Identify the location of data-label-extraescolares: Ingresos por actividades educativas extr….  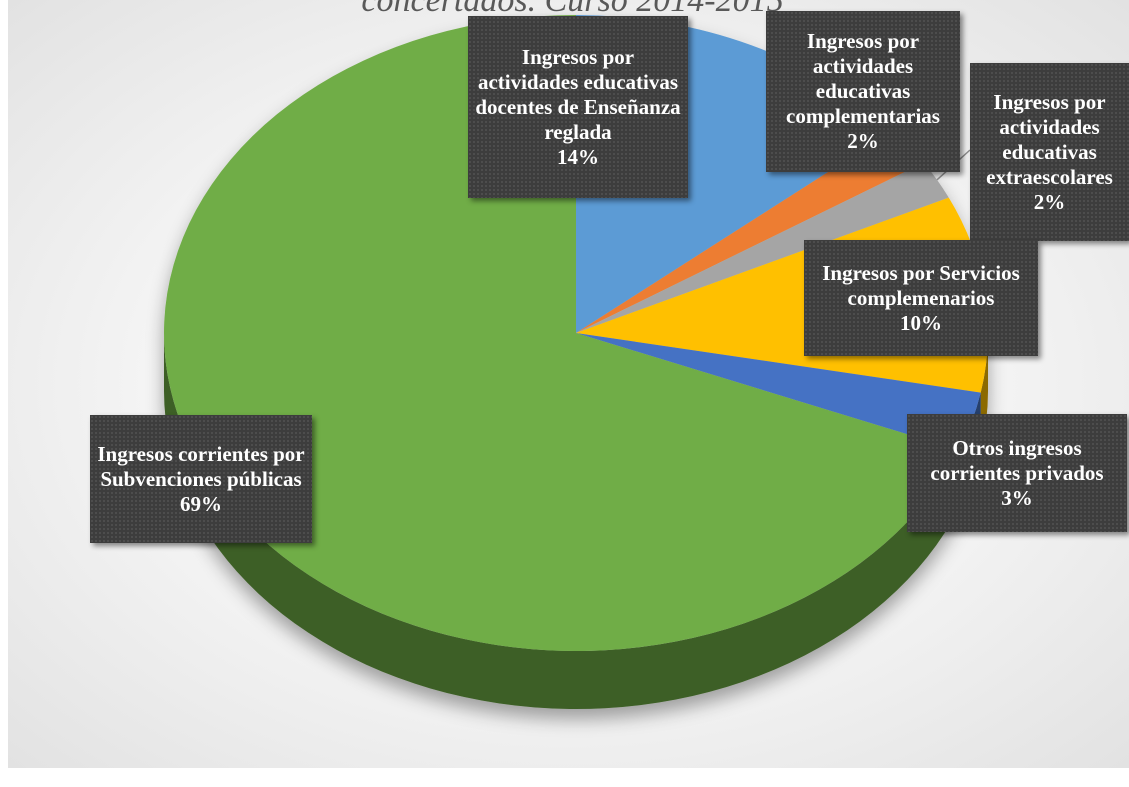
(1049, 152).